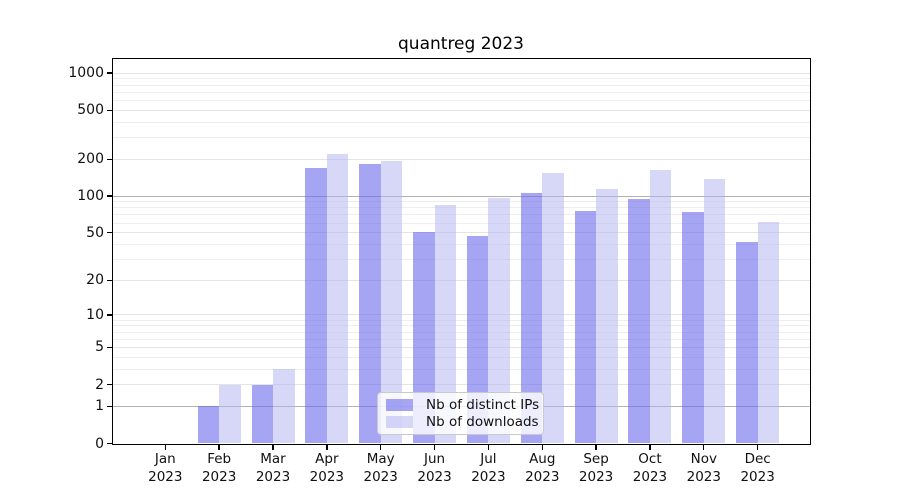 Image resolution: width=900 pixels, height=500 pixels. Describe the element at coordinates (542, 468) in the screenshot. I see `x-tick-label: Aug 2023` at that location.